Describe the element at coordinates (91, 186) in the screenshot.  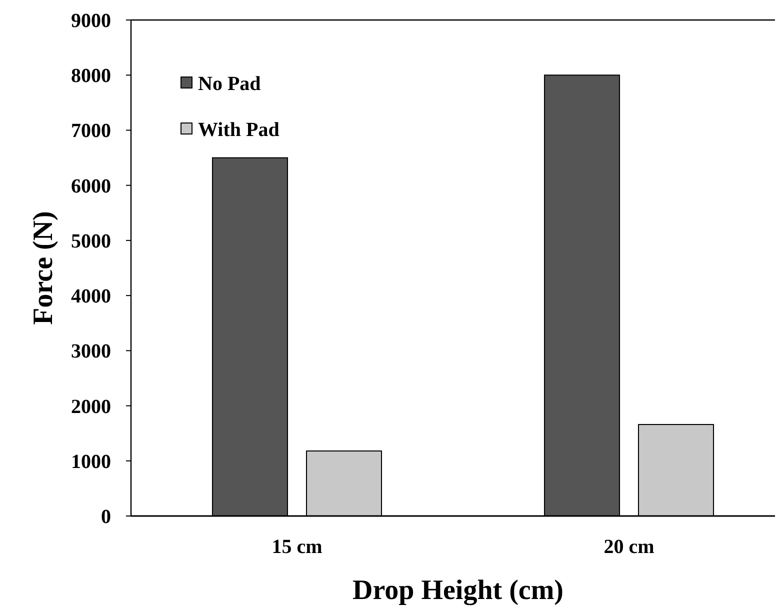
I see `y-tick-label: 6000` at that location.